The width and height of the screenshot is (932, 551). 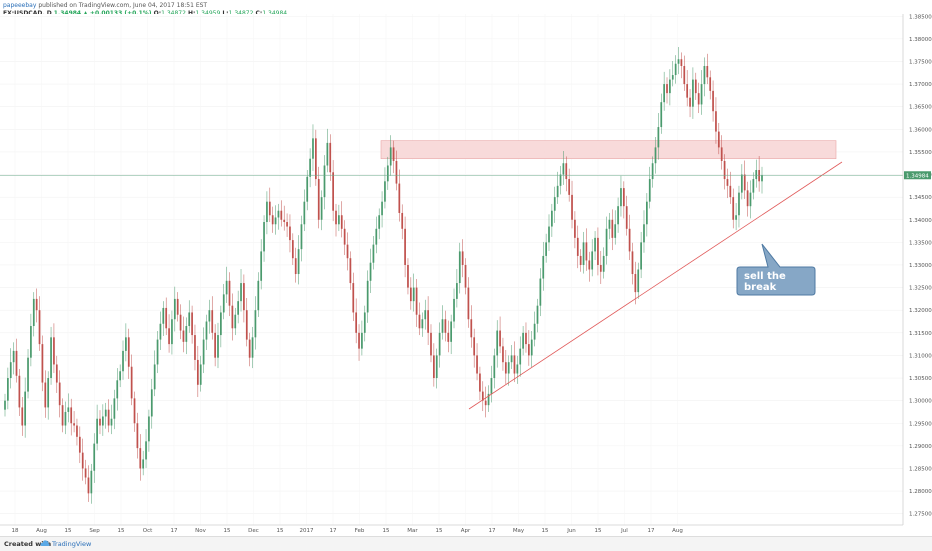 I want to click on y-tick-label: 1.32500, so click(x=920, y=289).